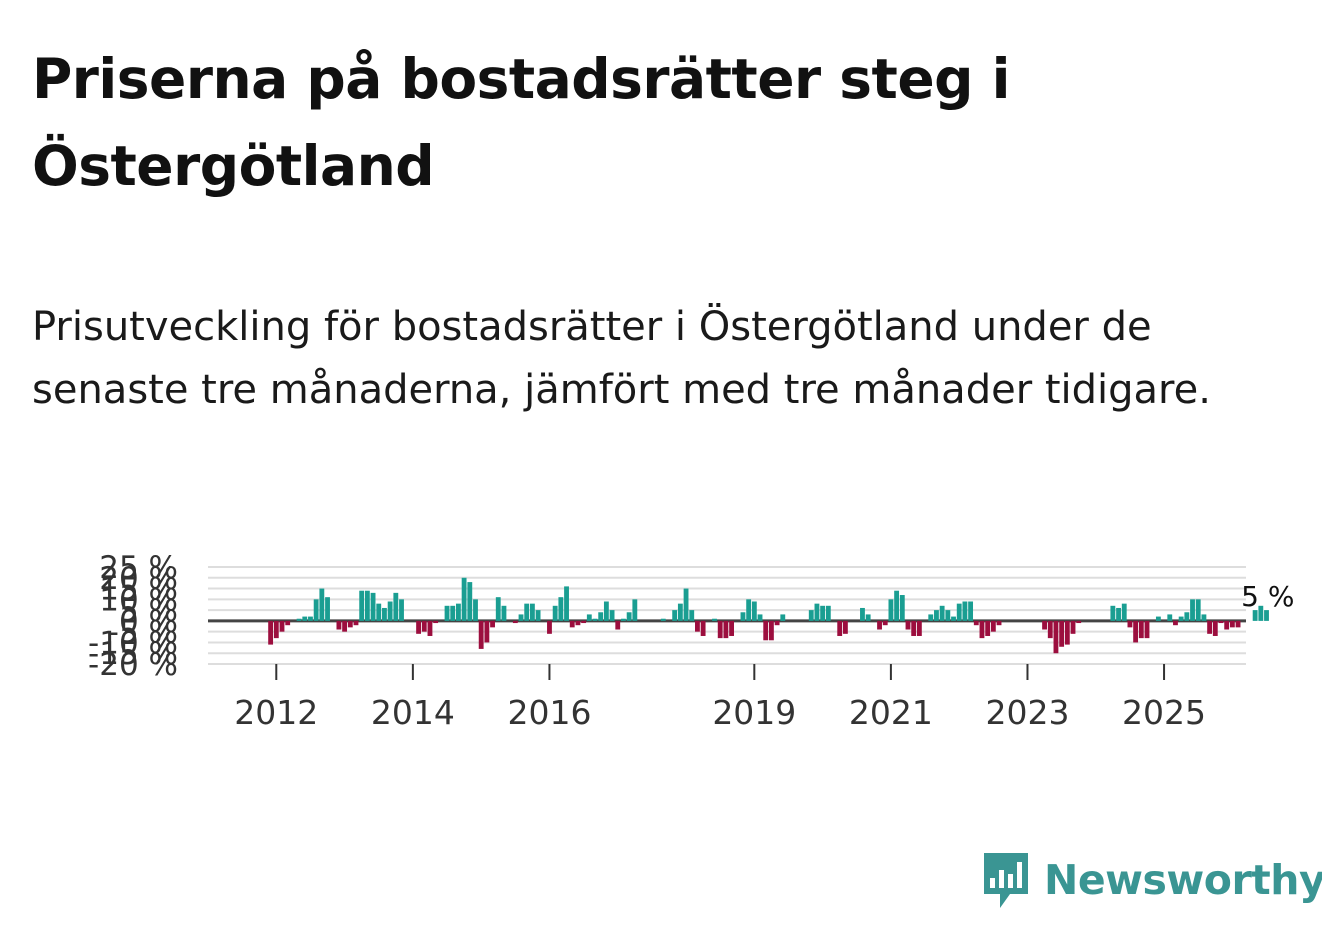 The width and height of the screenshot is (1322, 939). What do you see at coordinates (138, 568) in the screenshot?
I see `y-tick-label: 25 %` at bounding box center [138, 568].